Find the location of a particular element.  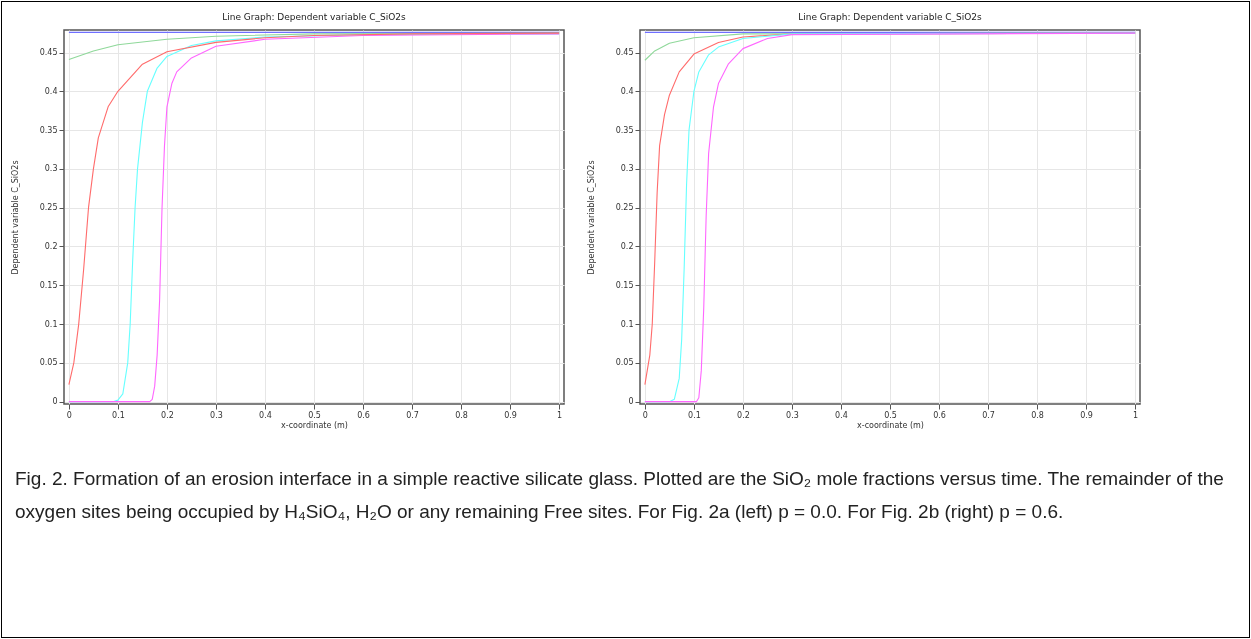

caption: Fig. 2. Formation of an erosion interface in a simple reactive silicate glass. Plotted are the SiO₂ mole fractions versus time. The remainder of the oxygen sites being occupied by H₄SiO₄, H₂O or any remaining Free sites. For Fig. 2a (left) p = 0.0. For Fig. 2b (right) p = 0.6. is located at coordinates (620, 495).